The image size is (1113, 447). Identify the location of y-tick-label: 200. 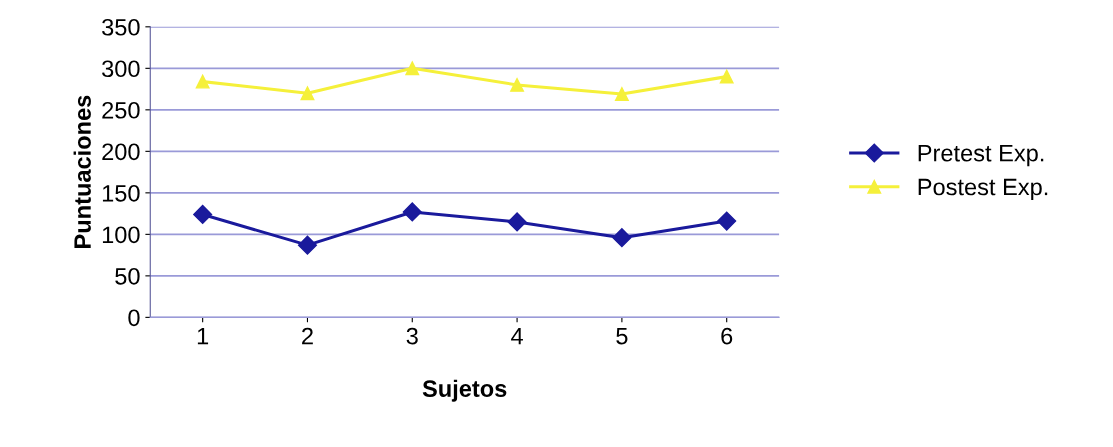
(121, 152).